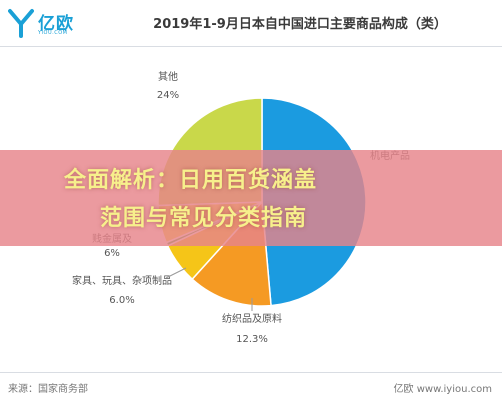 Image resolution: width=502 pixels, height=401 pixels. What do you see at coordinates (121, 300) in the screenshot?
I see `value-furniture: 6.0%` at bounding box center [121, 300].